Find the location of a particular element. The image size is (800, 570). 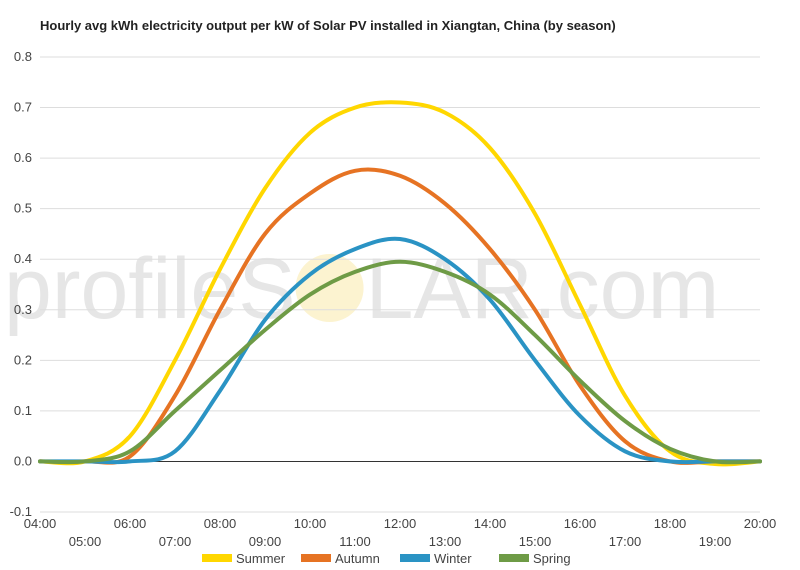

y-tick-label: 0.8 is located at coordinates (23, 56).